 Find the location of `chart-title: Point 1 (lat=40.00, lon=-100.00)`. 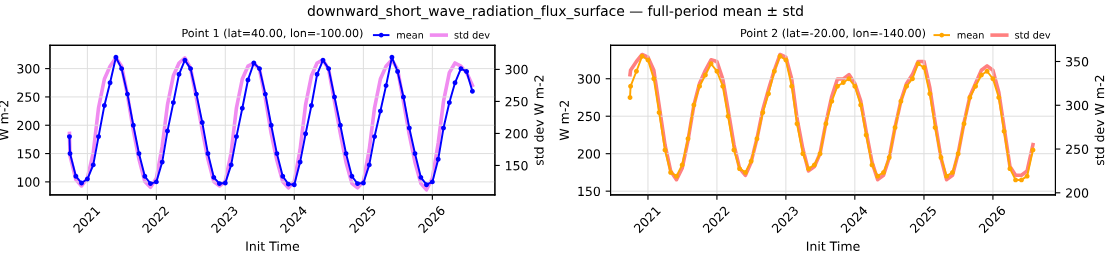

chart-title: Point 1 (lat=40.00, lon=-100.00) is located at coordinates (272, 33).